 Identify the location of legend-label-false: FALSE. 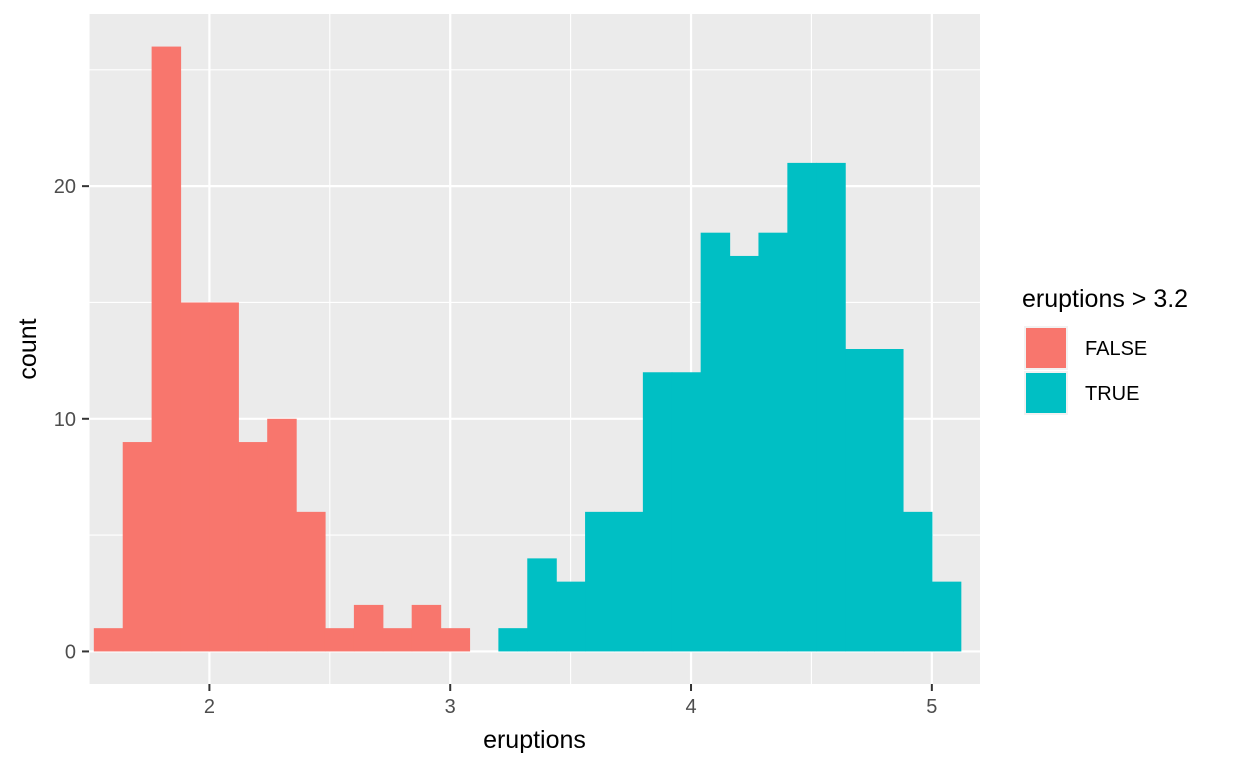
(1116, 349).